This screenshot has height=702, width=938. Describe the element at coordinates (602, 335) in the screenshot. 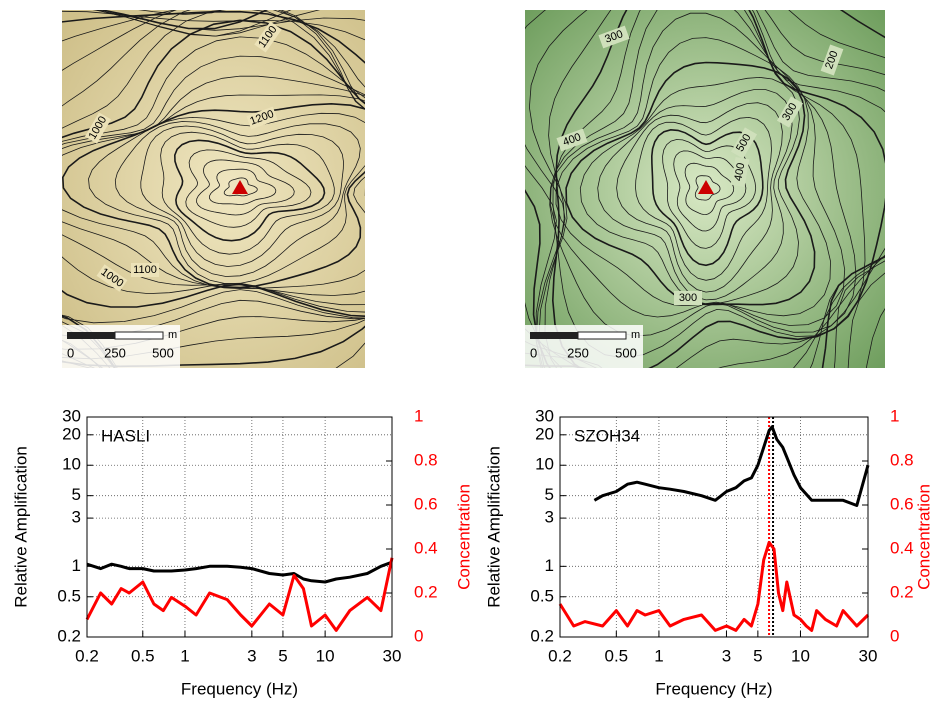

I see `scale-bar-light` at that location.